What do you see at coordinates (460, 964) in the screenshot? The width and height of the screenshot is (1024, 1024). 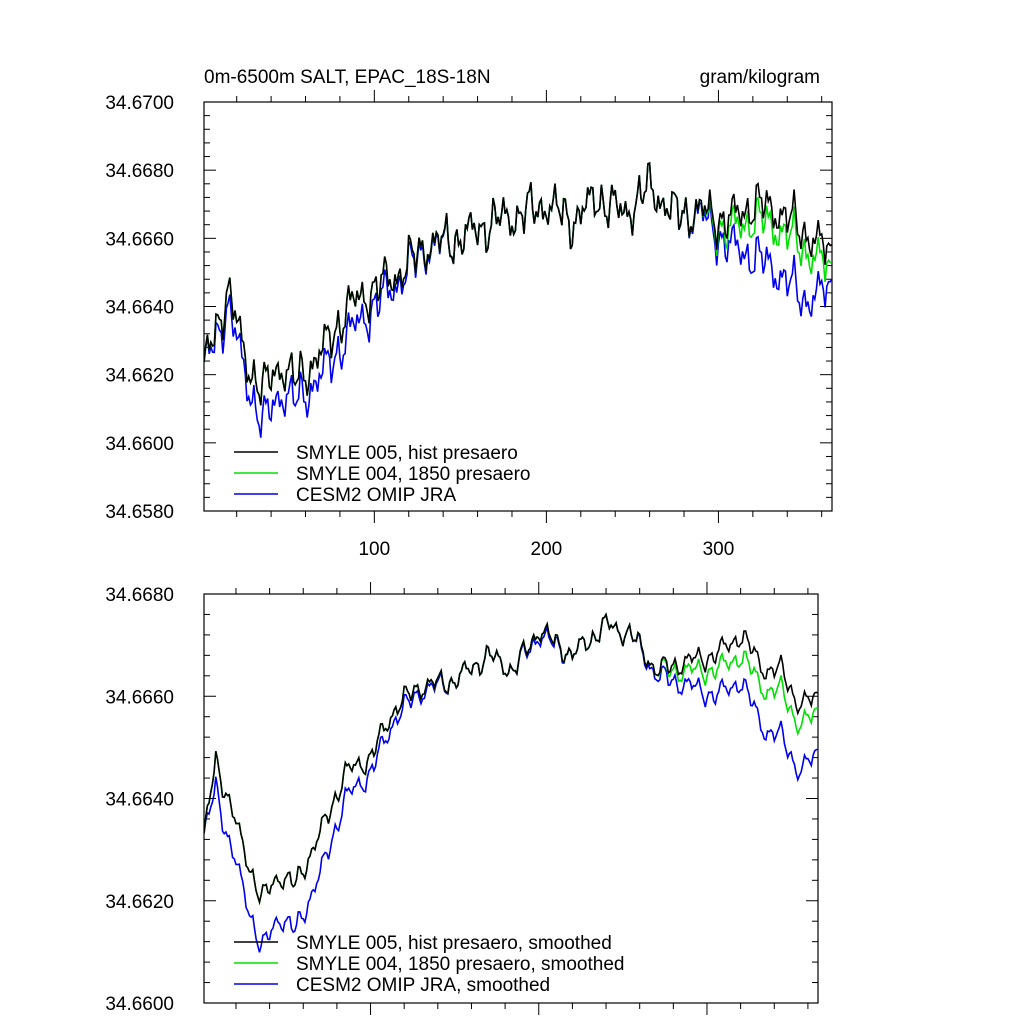 I see `legend-label: SMYLE 004, 1850 presaero, smoothed` at bounding box center [460, 964].